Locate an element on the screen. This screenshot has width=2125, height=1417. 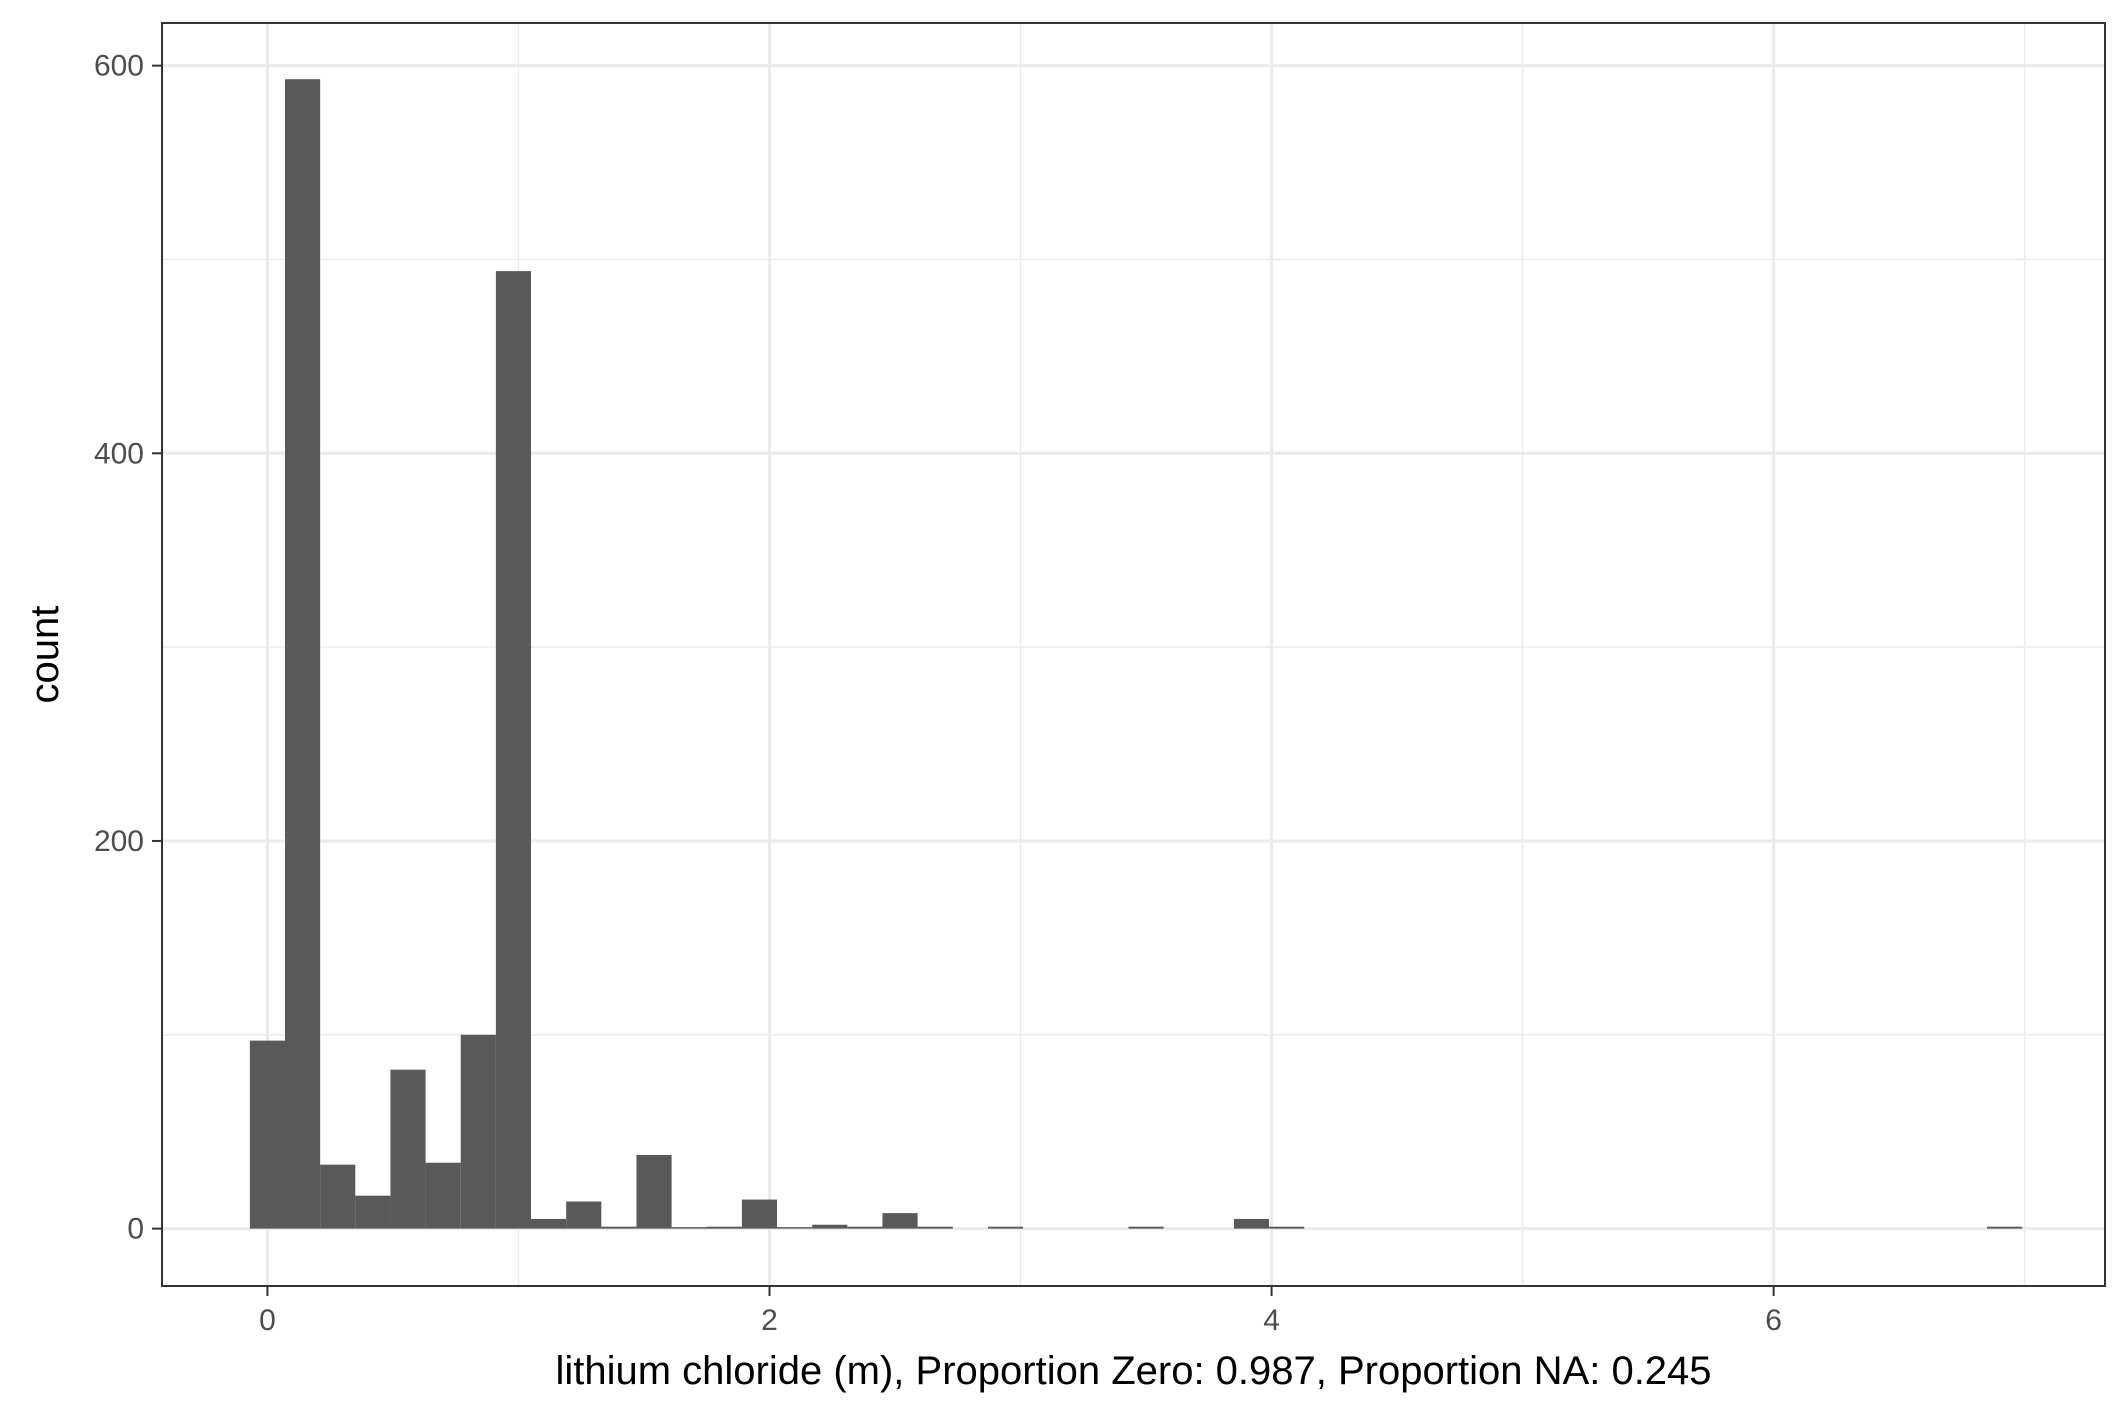
y-tick-label: 400 is located at coordinates (119, 453).